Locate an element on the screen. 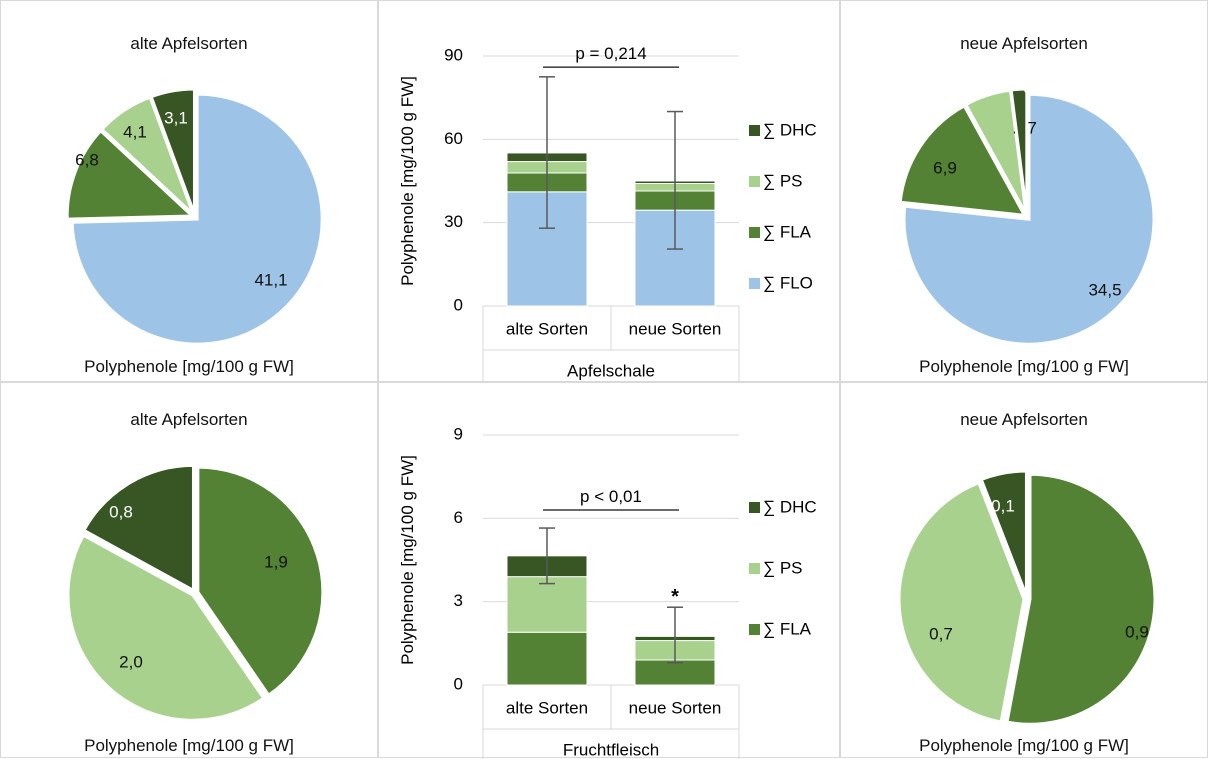  bar-segment-ps is located at coordinates (547, 604).